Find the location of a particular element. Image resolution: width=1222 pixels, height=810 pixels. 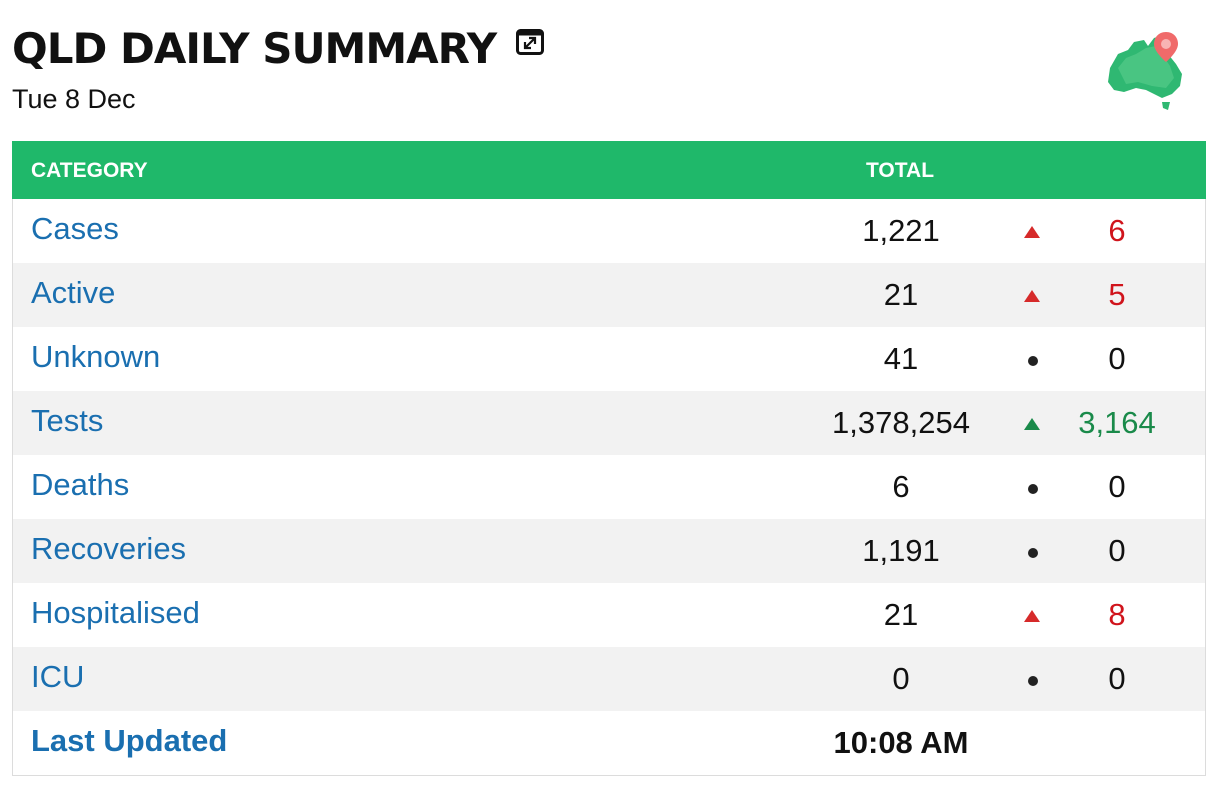

last-updated-label: Last Updated is located at coordinates (129, 740).